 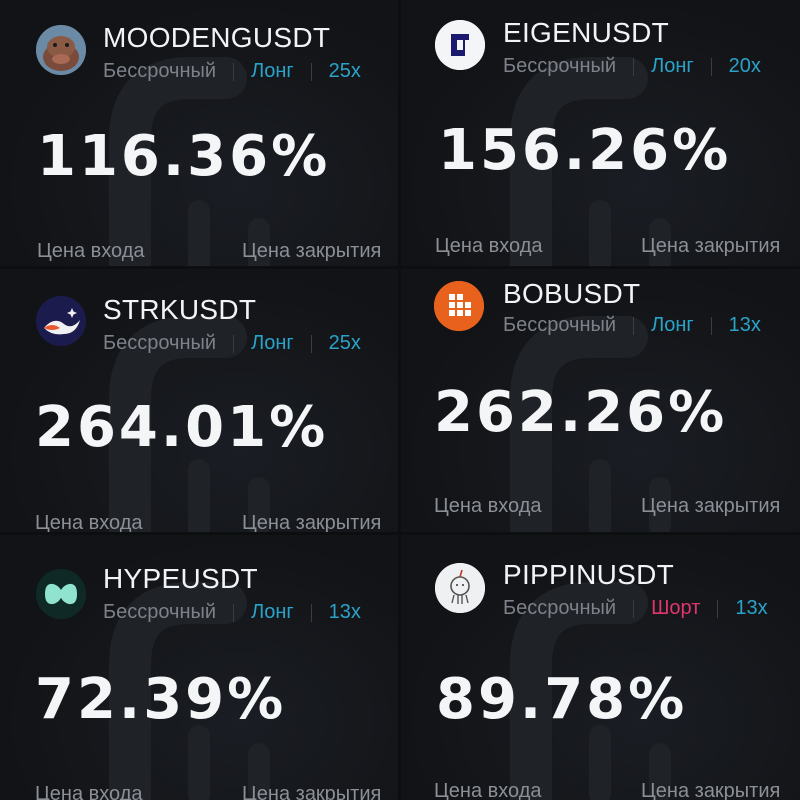 What do you see at coordinates (460, 45) in the screenshot?
I see `eigen-icon` at bounding box center [460, 45].